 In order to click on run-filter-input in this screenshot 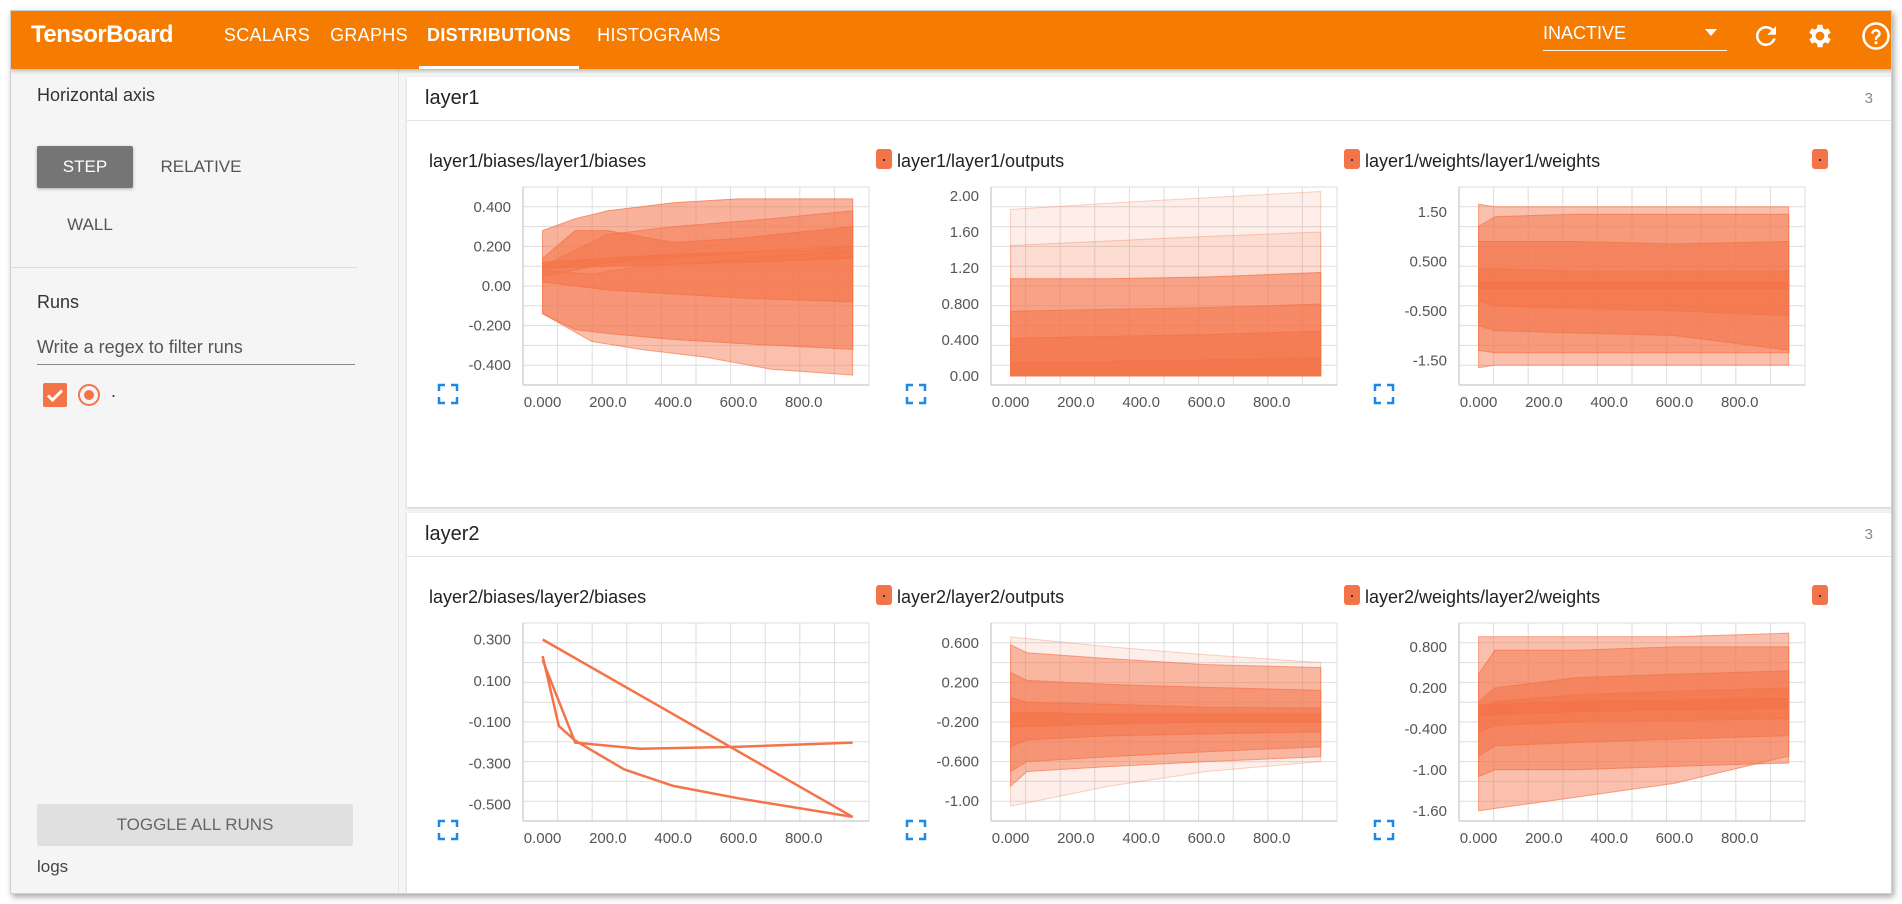, I will do `click(196, 348)`.